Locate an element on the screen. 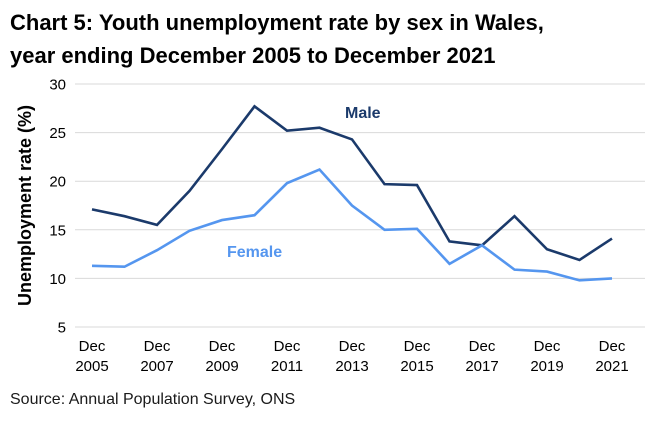 The width and height of the screenshot is (656, 422). source-note: Source: Annual Population Survey, ONS is located at coordinates (153, 399).